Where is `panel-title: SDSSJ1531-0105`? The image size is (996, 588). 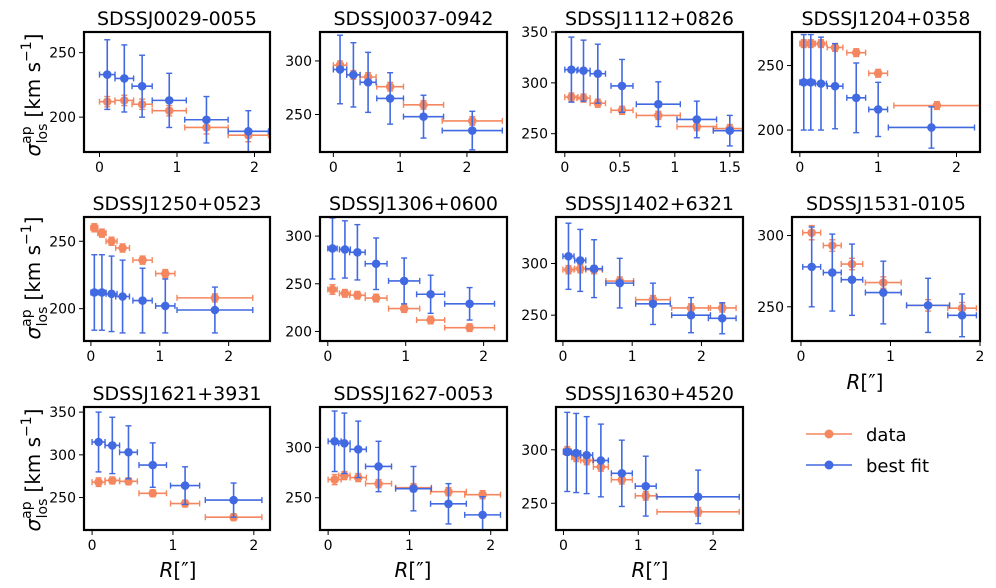 panel-title: SDSSJ1531-0105 is located at coordinates (886, 204).